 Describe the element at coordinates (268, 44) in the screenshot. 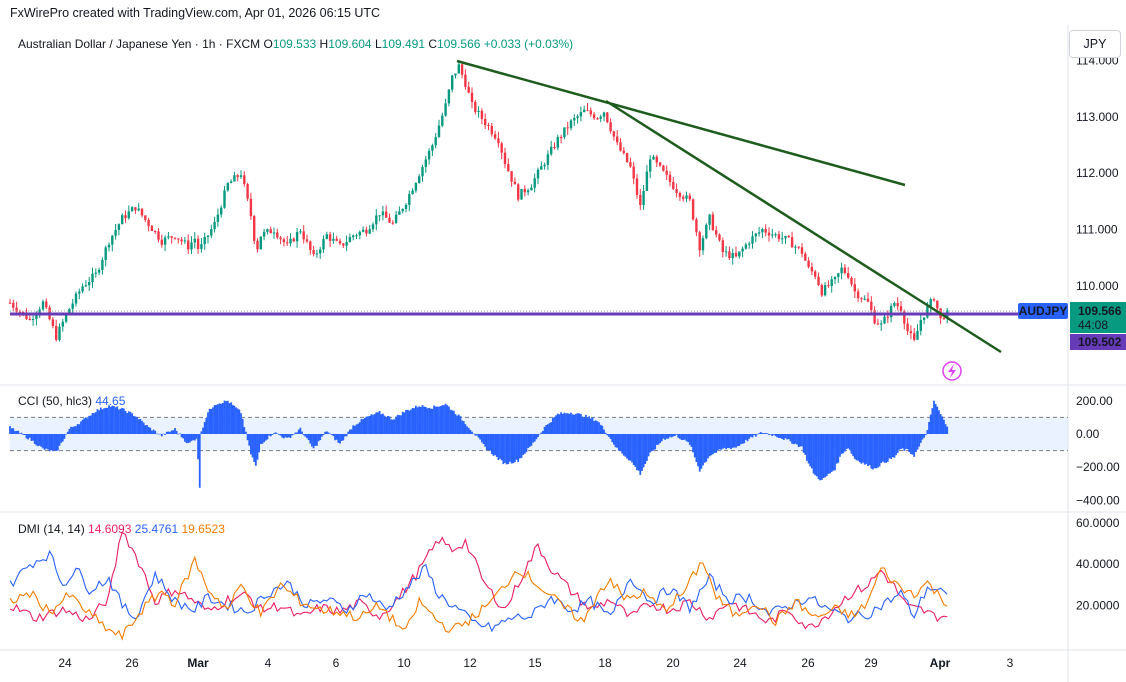

I see `open-label: O` at that location.